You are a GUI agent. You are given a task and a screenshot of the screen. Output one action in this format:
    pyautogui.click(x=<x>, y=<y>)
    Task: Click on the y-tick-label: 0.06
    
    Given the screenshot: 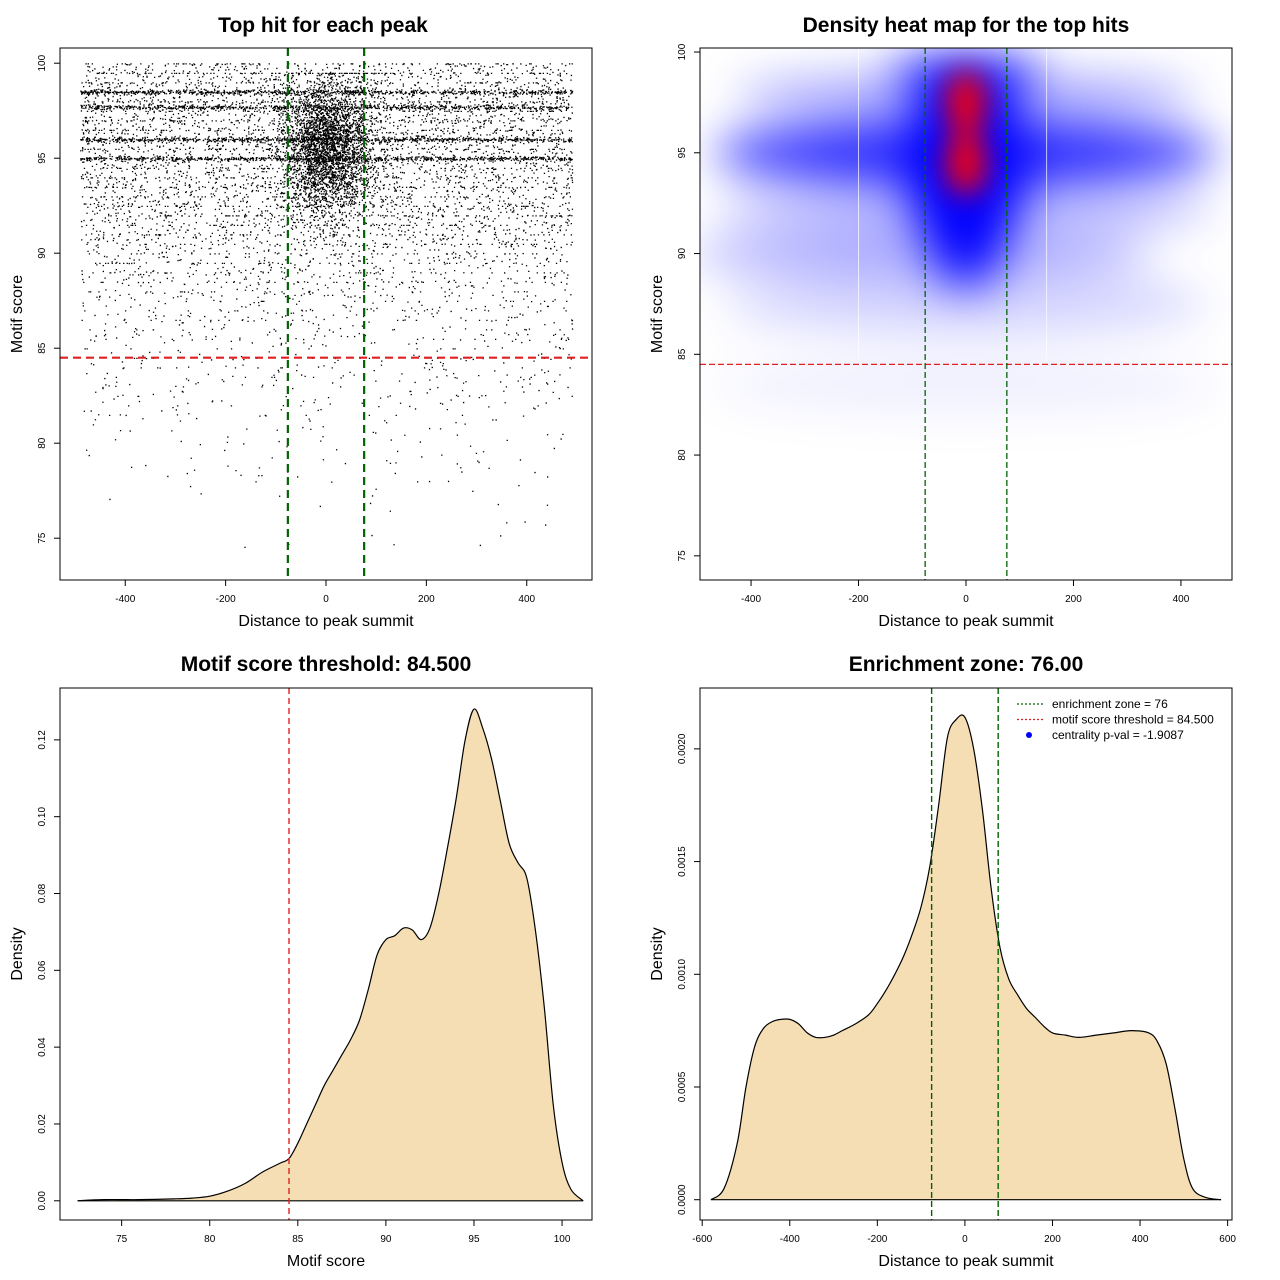 What is the action you would take?
    pyautogui.click(x=42, y=970)
    